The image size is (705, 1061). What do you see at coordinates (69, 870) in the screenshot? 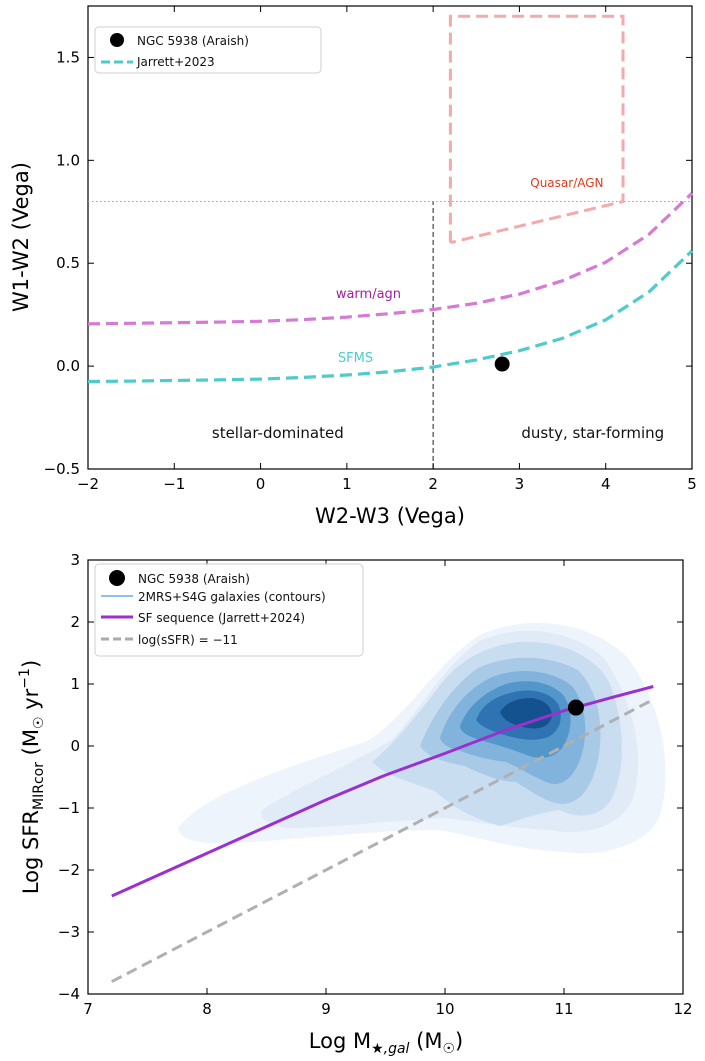
I see `bottom-y-tick-label: −2` at bounding box center [69, 870].